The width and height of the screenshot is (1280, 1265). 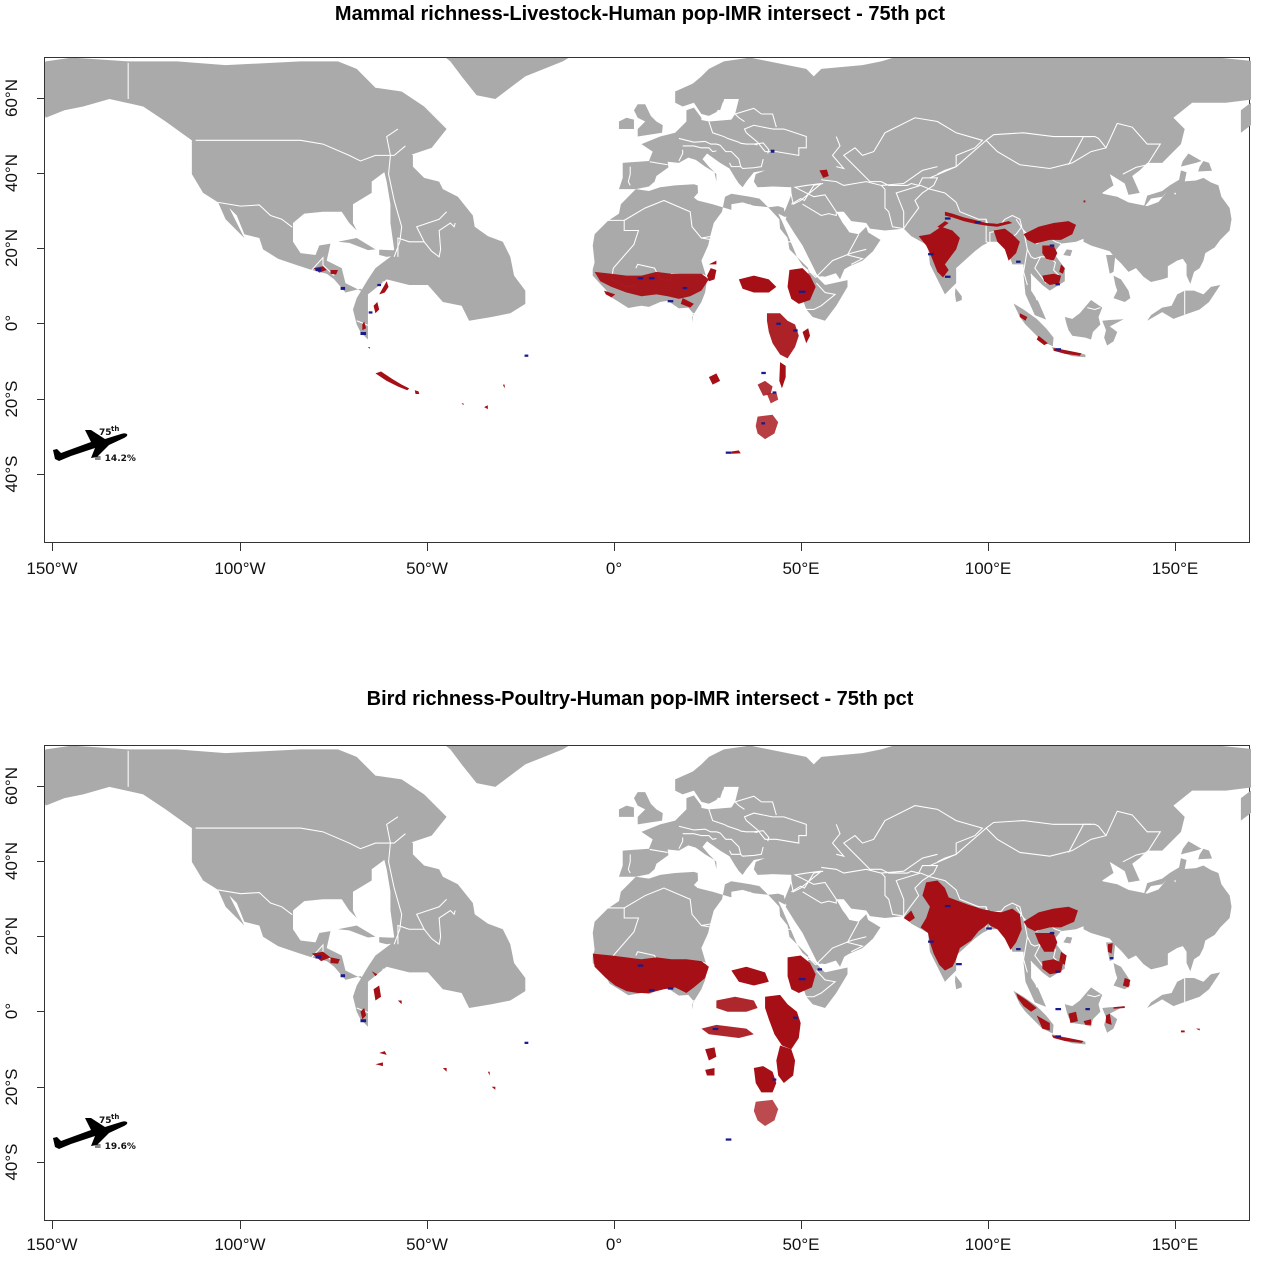 I want to click on legend-value: = 19.6%, so click(x=115, y=1147).